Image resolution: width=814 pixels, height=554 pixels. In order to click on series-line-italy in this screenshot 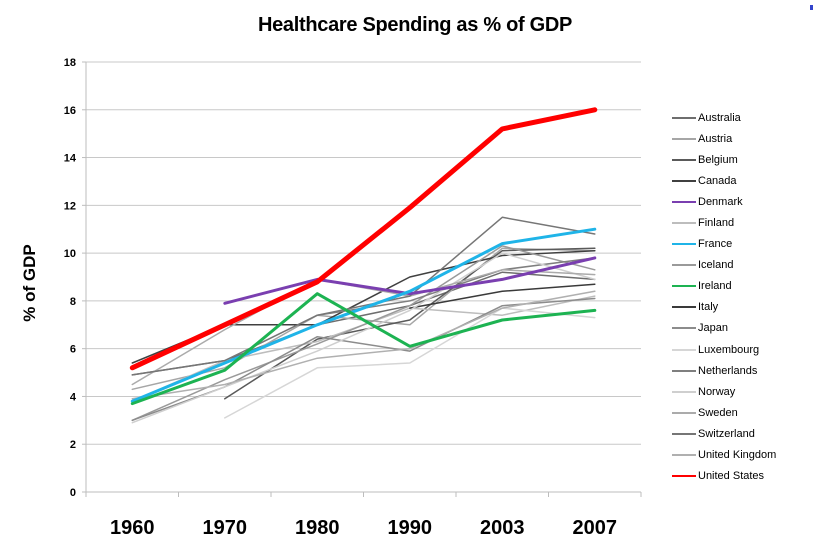, I will do `click(502, 296)`.